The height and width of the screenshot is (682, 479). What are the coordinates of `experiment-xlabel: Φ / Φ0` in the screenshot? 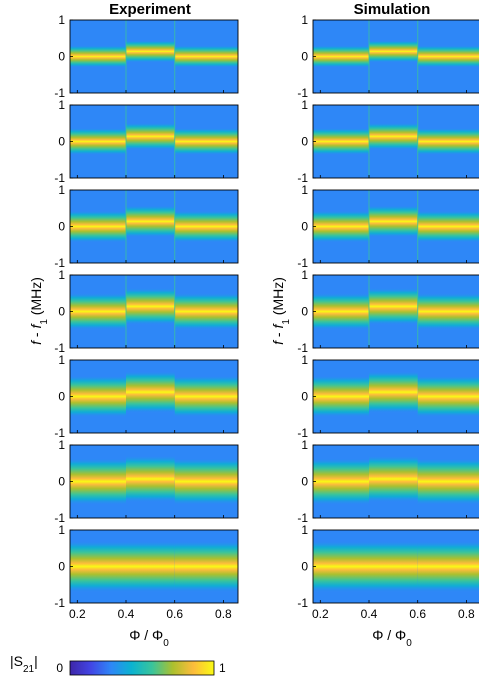 It's located at (149, 638).